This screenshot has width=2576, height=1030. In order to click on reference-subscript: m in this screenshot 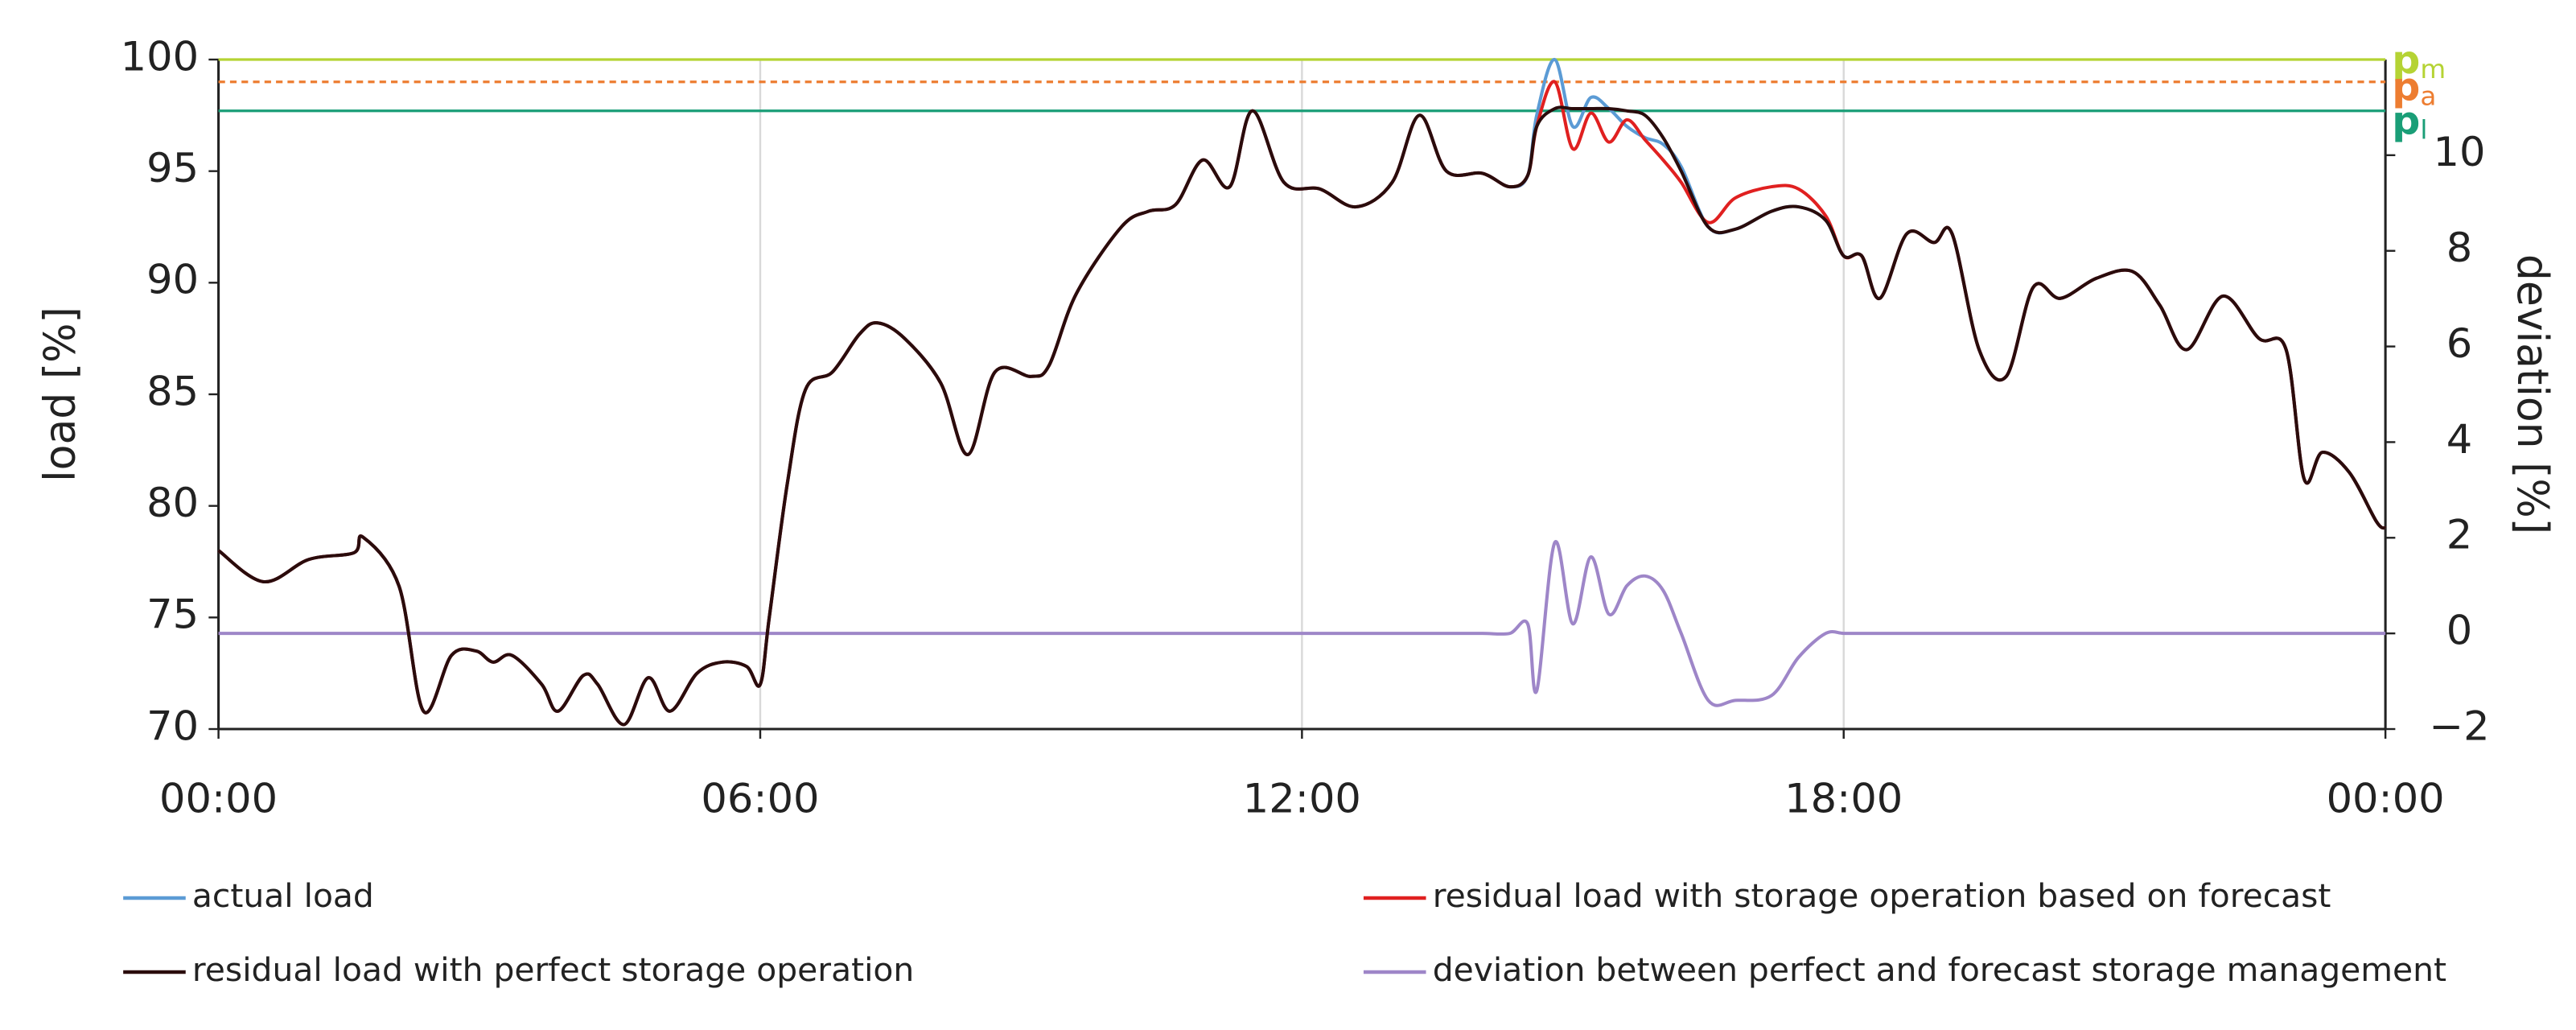, I will do `click(2433, 69)`.